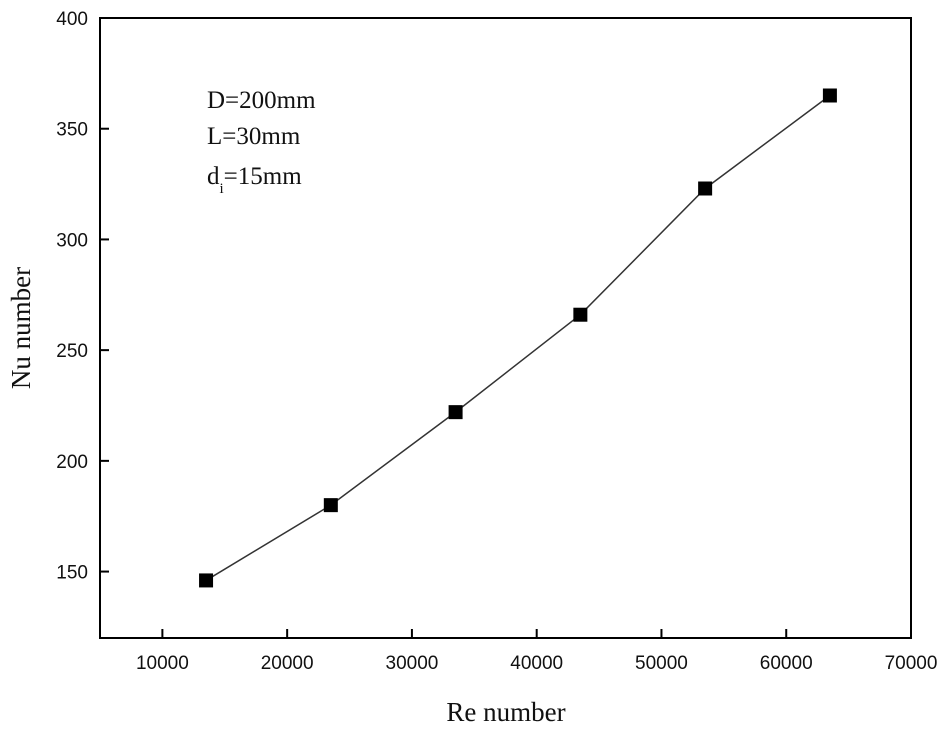  I want to click on y-tick-label: 250, so click(72, 351).